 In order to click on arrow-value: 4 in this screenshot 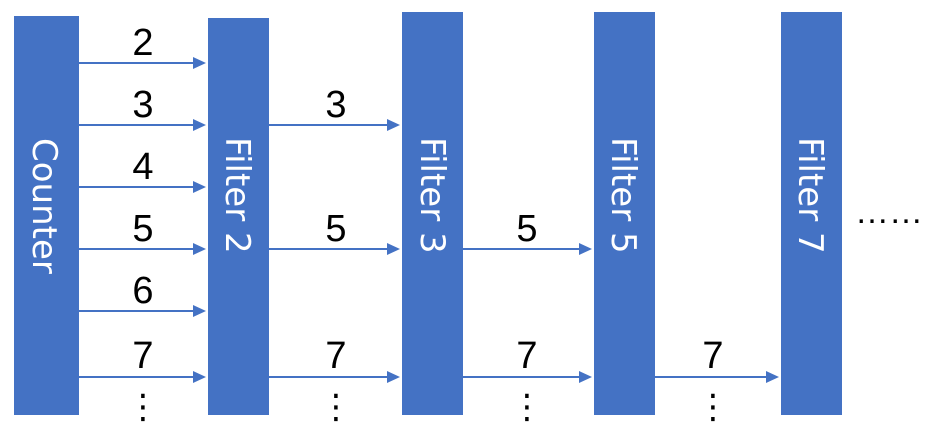, I will do `click(142, 167)`.